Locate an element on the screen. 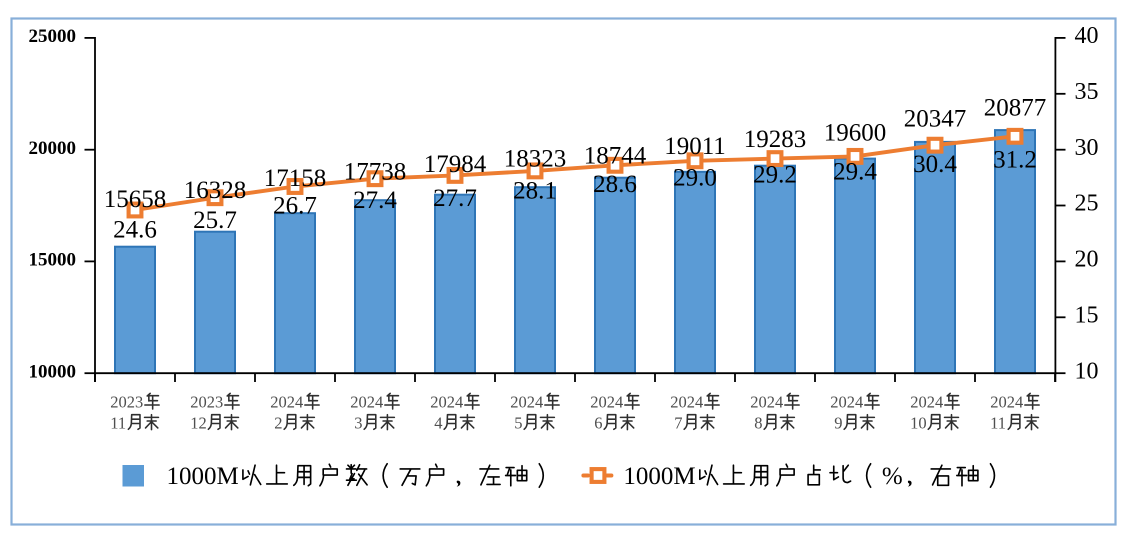 Image resolution: width=1137 pixels, height=545 pixels. svg-text: 9 is located at coordinates (838, 422).